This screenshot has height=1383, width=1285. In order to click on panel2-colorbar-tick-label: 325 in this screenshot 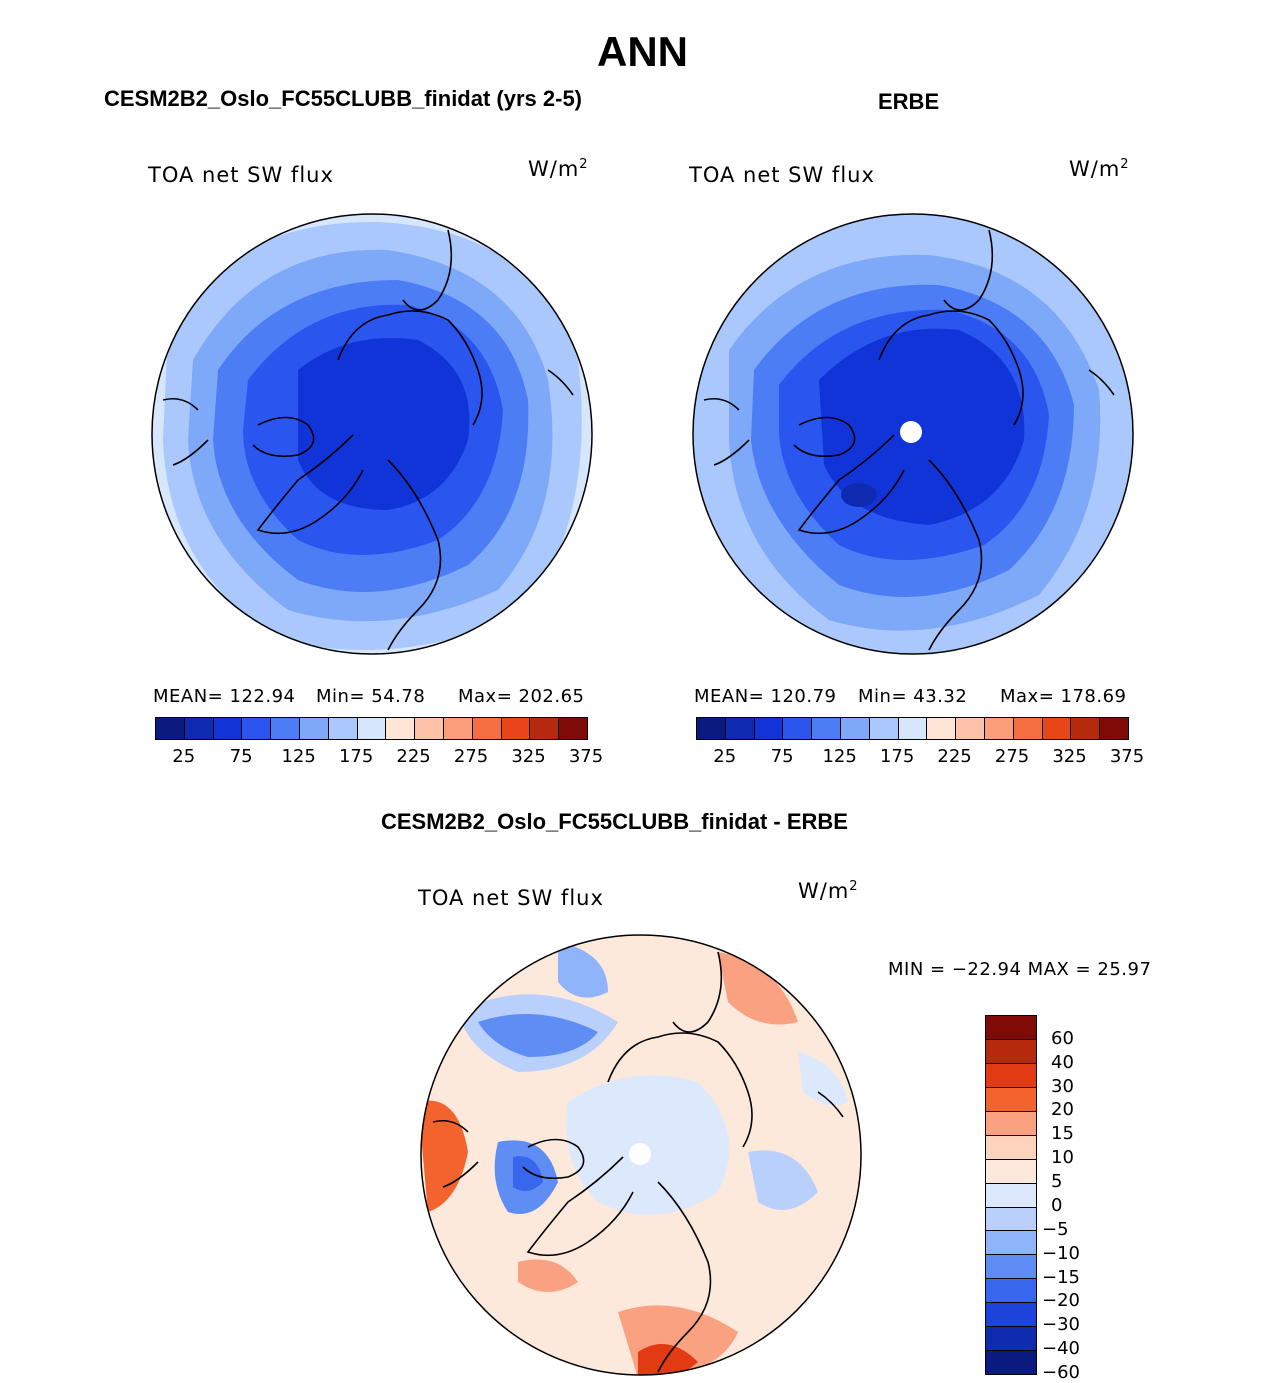, I will do `click(1069, 756)`.